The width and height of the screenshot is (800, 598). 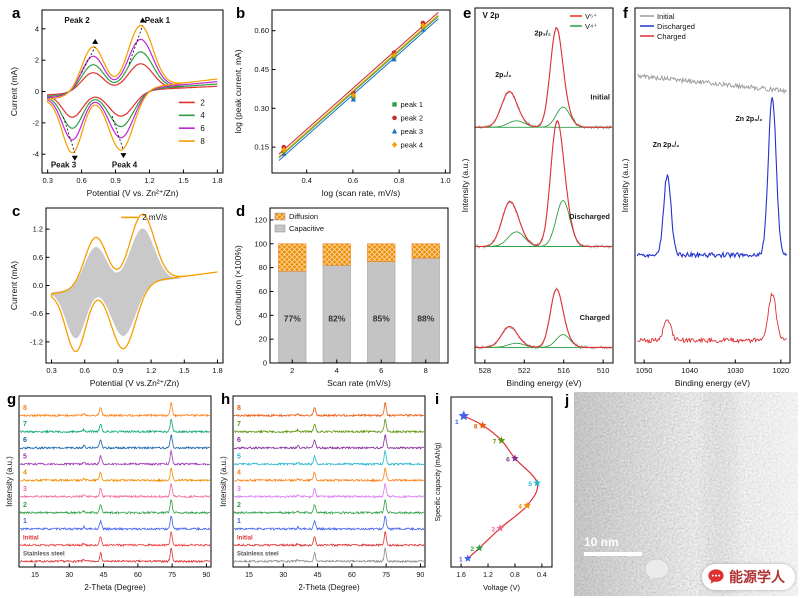 What do you see at coordinates (265, 363) in the screenshot?
I see `svg-text: 0` at bounding box center [265, 363].